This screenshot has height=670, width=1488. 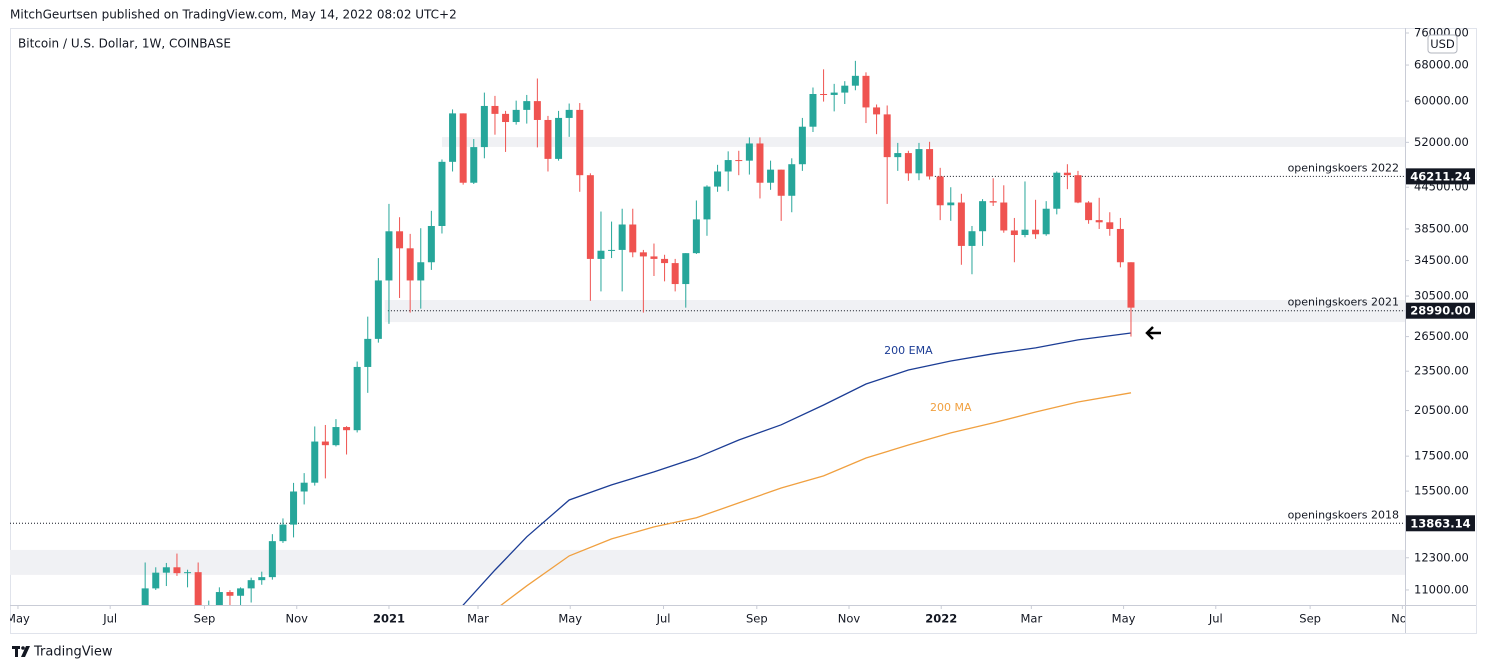 What do you see at coordinates (1440, 176) in the screenshot?
I see `level-price-label: 46211.24` at bounding box center [1440, 176].